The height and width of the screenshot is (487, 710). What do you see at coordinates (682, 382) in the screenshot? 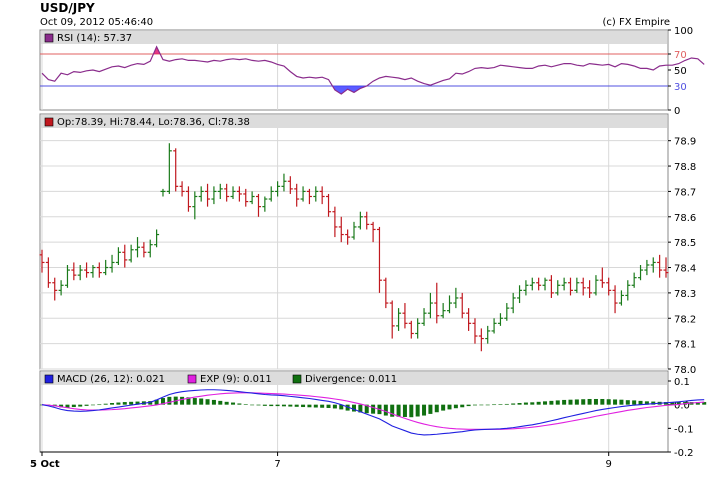
I see `macd-ytick-label: 0.1` at bounding box center [682, 382].